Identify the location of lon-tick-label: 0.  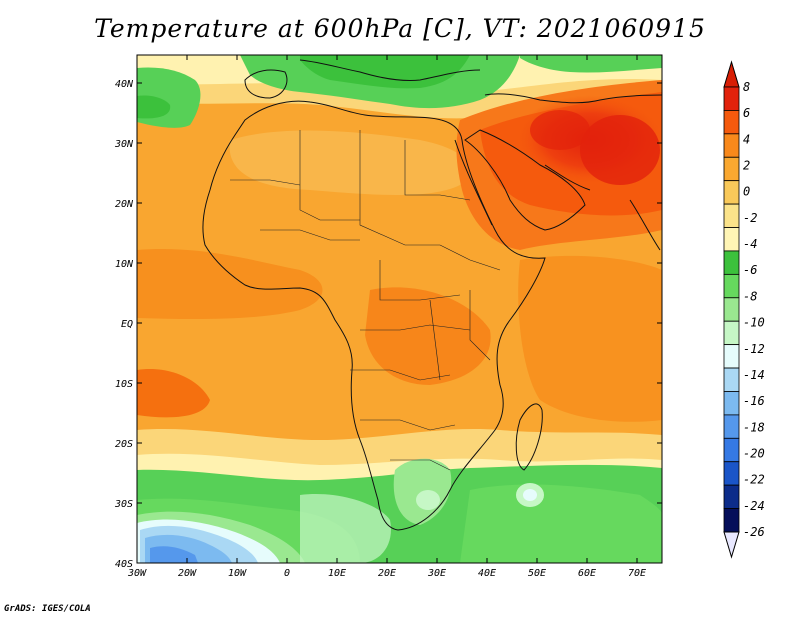
(287, 573).